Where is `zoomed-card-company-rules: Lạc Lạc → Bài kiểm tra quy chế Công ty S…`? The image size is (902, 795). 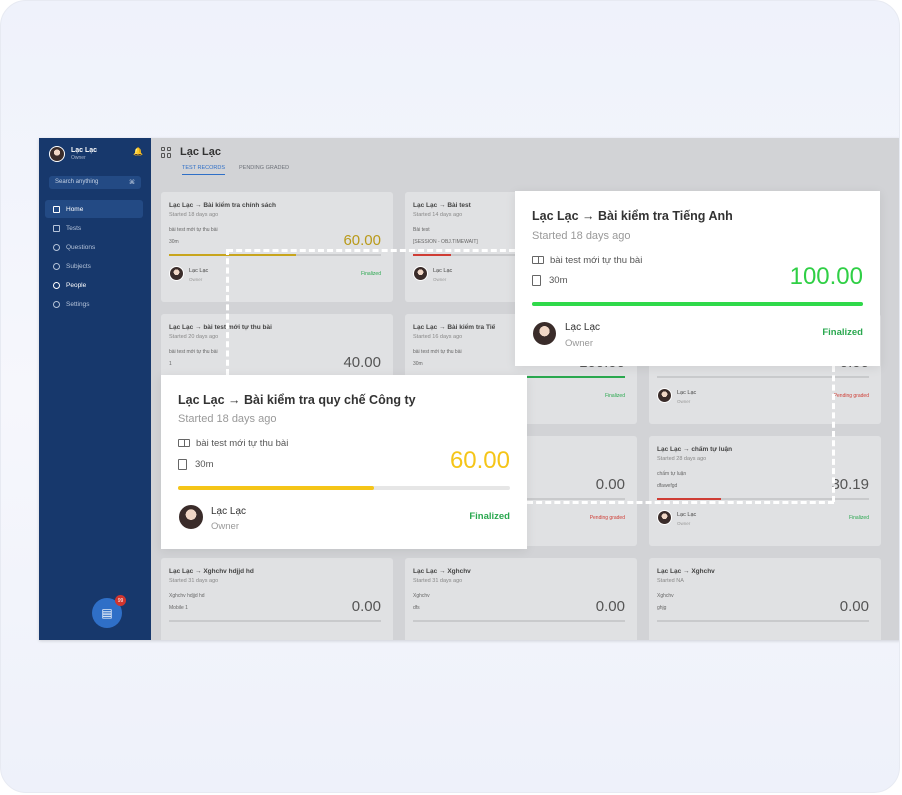 zoomed-card-company-rules: Lạc Lạc → Bài kiểm tra quy chế Công ty S… is located at coordinates (344, 462).